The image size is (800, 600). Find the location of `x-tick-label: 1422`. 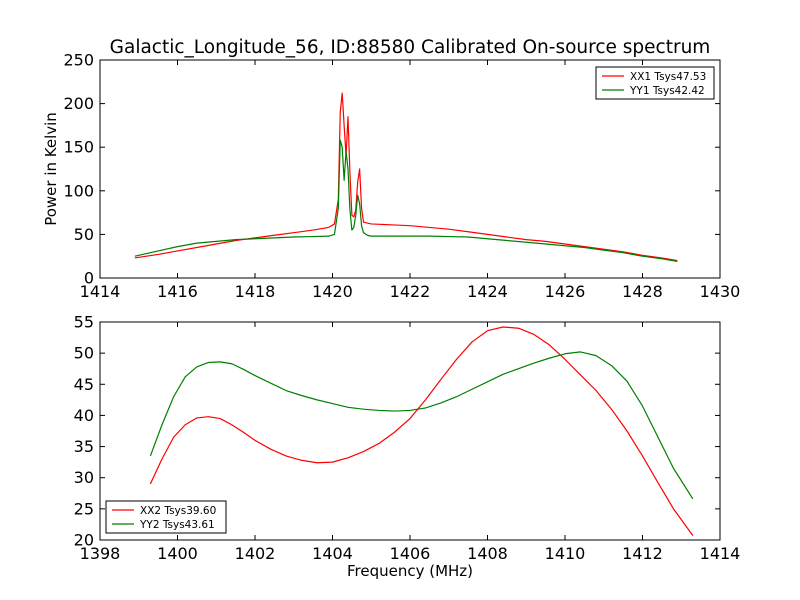

x-tick-label: 1422 is located at coordinates (410, 291).